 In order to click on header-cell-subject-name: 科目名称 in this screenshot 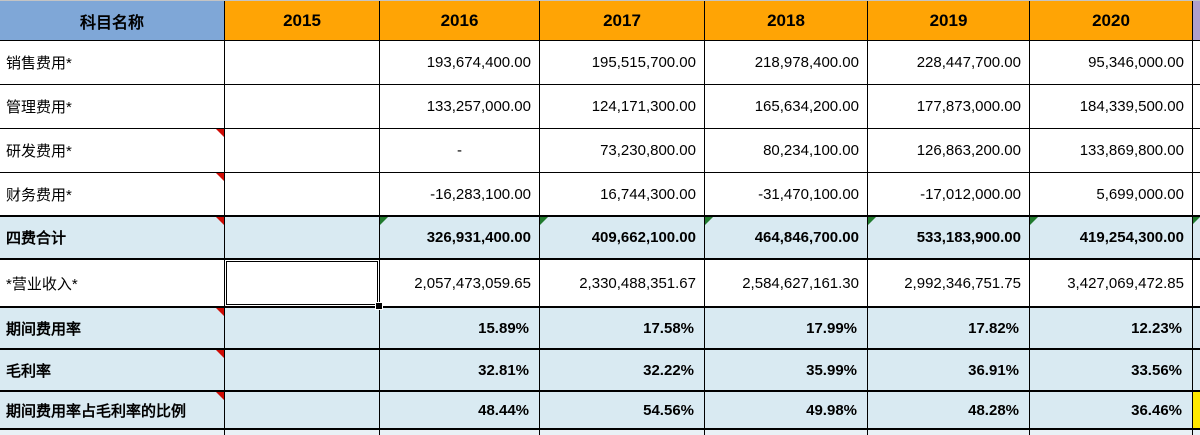, I will do `click(112, 20)`.